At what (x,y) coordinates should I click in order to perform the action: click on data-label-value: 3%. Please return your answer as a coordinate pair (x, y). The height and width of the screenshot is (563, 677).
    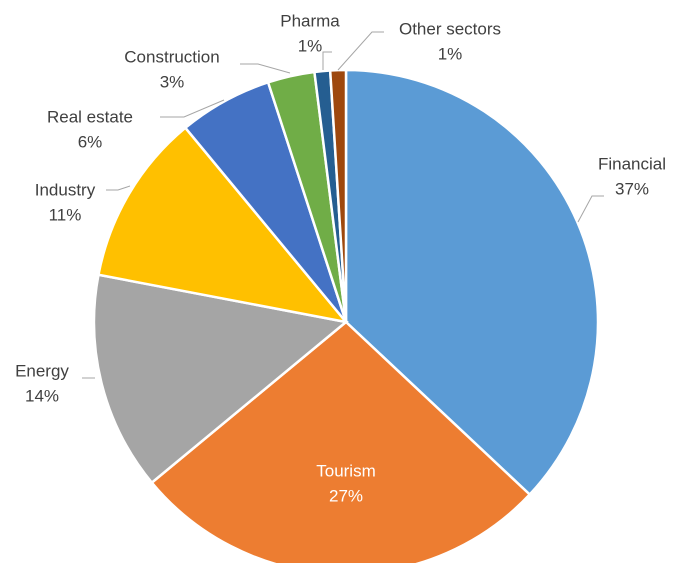
    Looking at the image, I should click on (172, 81).